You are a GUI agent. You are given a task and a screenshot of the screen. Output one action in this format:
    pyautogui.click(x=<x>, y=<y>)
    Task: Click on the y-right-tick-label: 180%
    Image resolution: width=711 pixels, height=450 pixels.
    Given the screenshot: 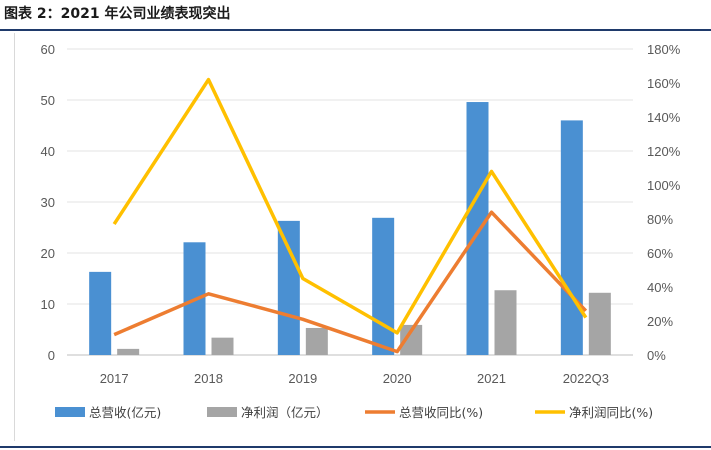 What is the action you would take?
    pyautogui.click(x=664, y=49)
    